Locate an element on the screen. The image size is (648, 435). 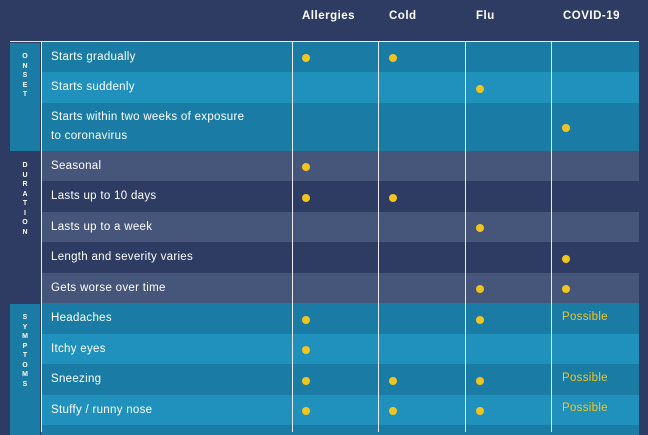
table-row: Seasonal is located at coordinates (340, 166).